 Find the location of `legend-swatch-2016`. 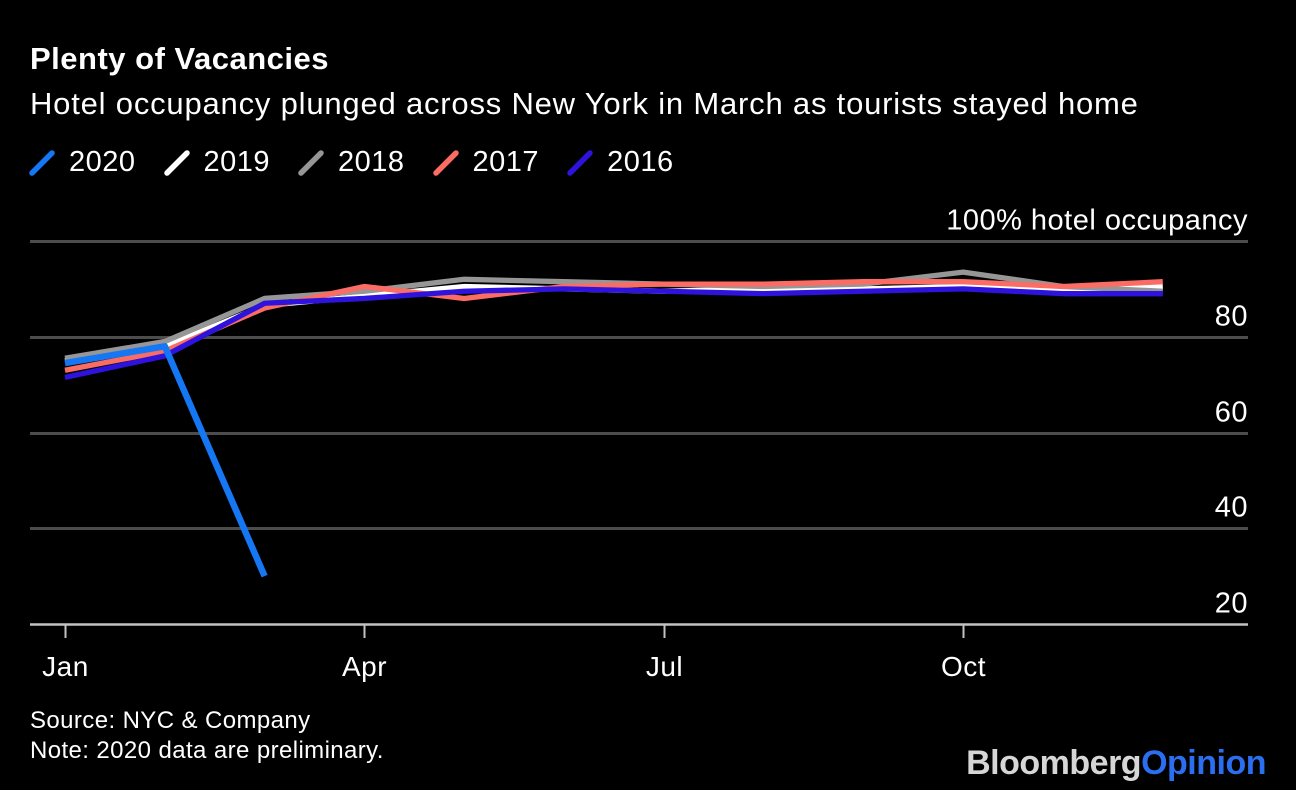

legend-swatch-2016 is located at coordinates (580, 162).